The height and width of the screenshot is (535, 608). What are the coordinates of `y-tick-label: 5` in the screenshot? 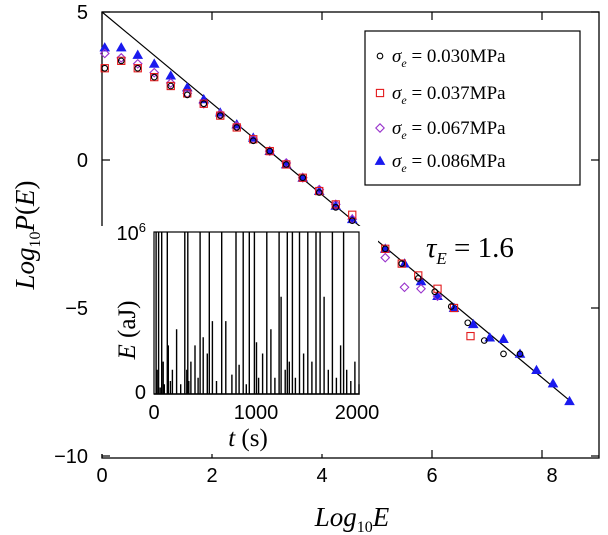 It's located at (82, 13).